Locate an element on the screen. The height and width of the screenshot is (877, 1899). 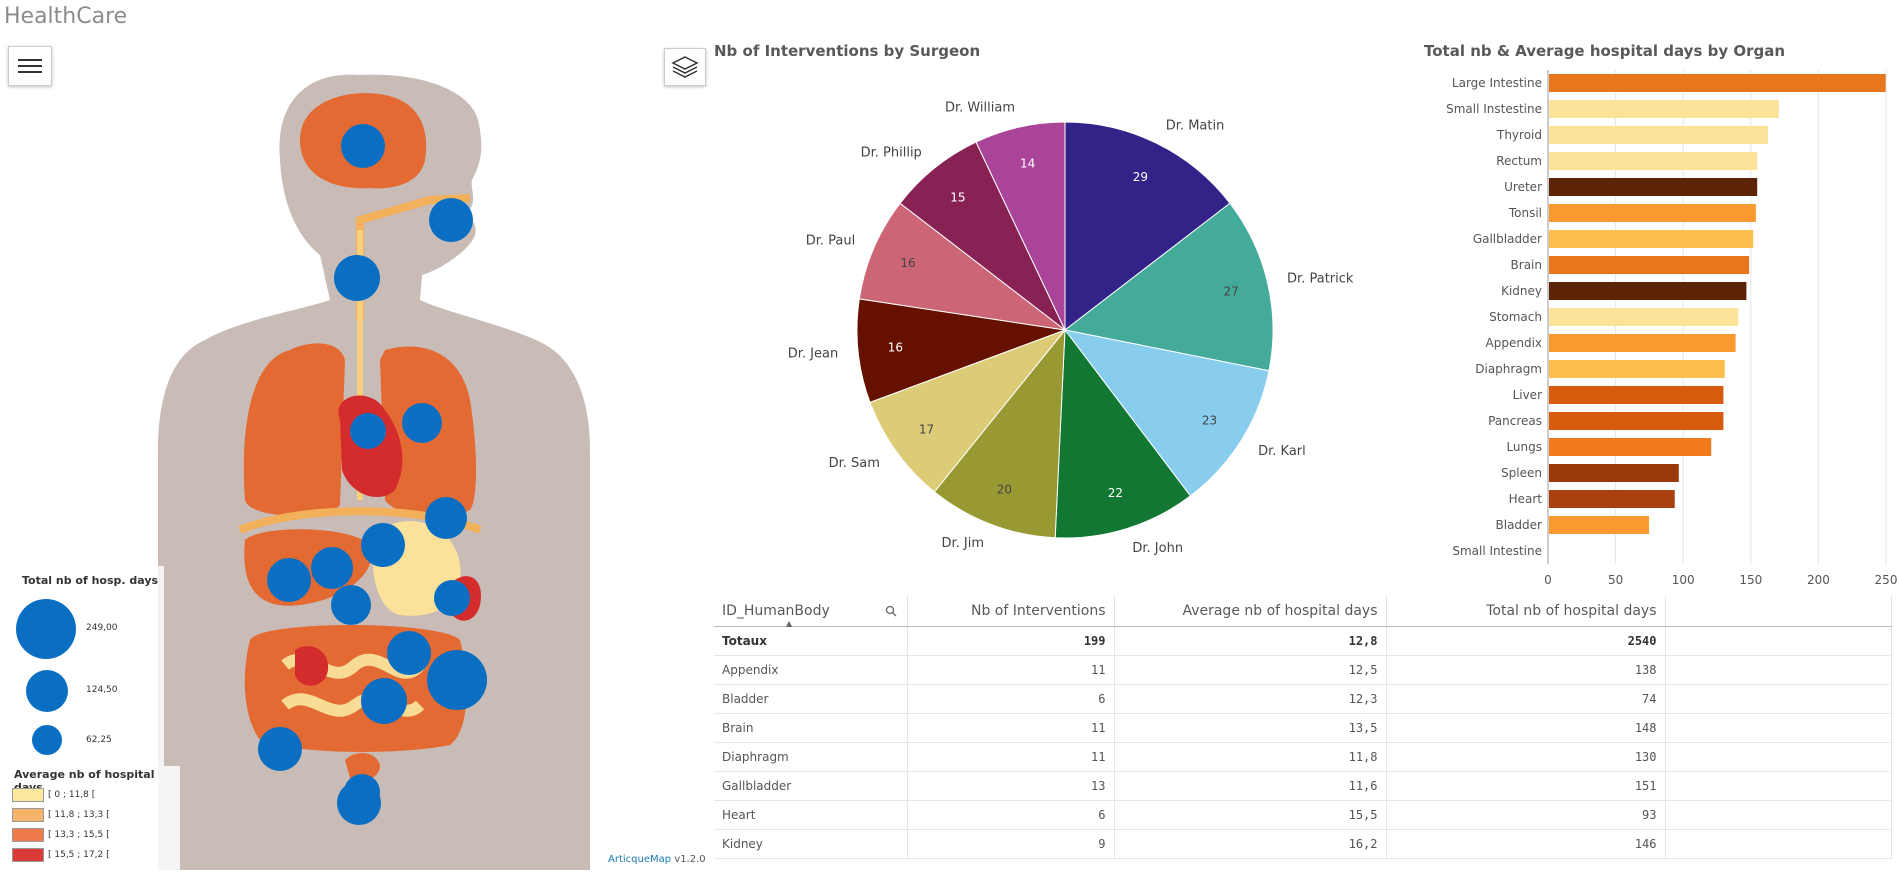
lungs-organ is located at coordinates (294, 429).